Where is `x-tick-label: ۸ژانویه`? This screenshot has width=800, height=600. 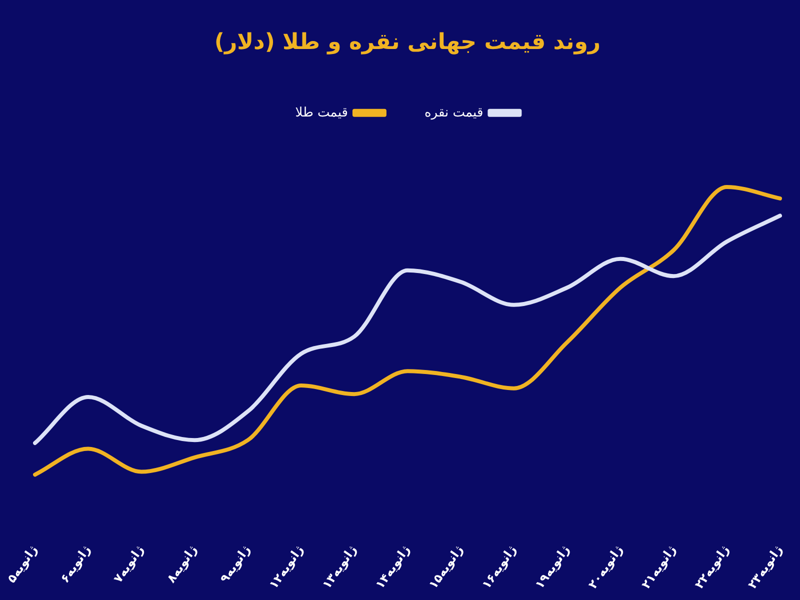
x-tick-label: ۸ژانویه is located at coordinates (182, 564).